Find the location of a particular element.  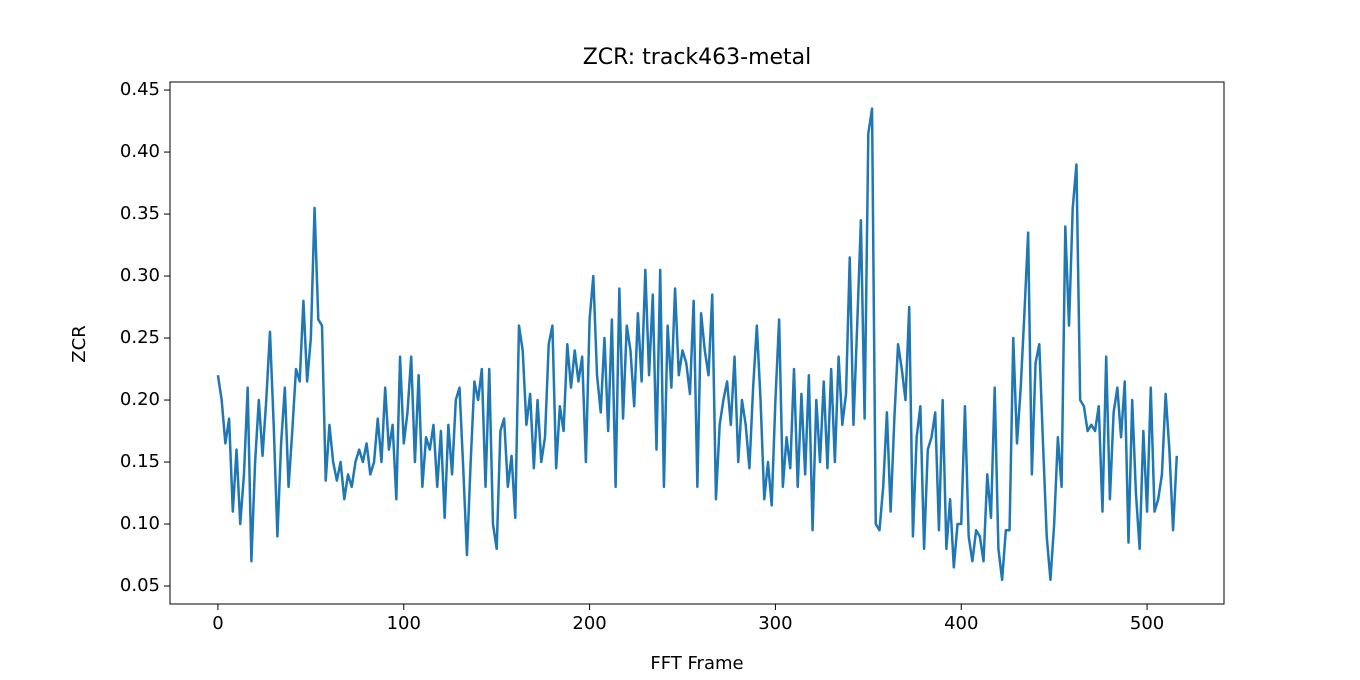

y-tick-label: 0.25 is located at coordinates (140, 337).